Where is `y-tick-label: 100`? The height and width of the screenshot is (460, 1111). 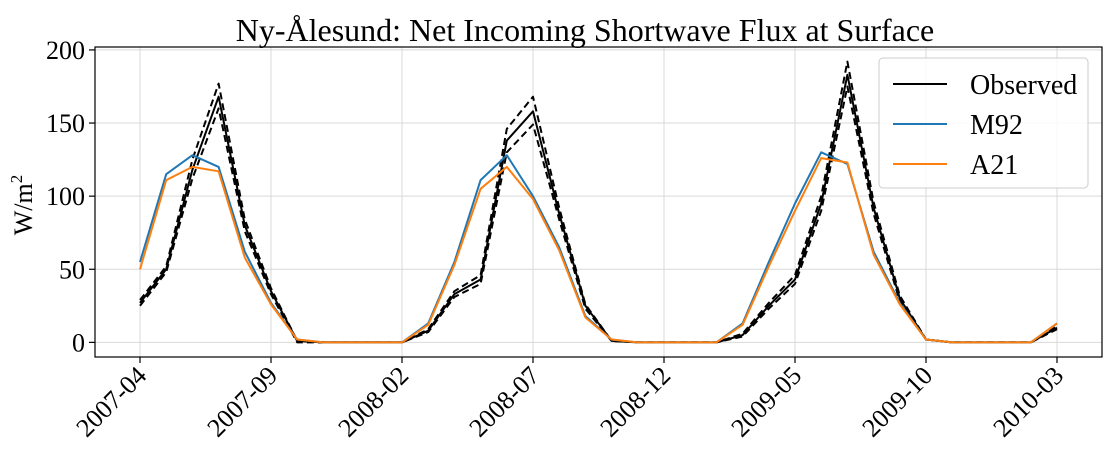
y-tick-label: 100 is located at coordinates (65, 196).